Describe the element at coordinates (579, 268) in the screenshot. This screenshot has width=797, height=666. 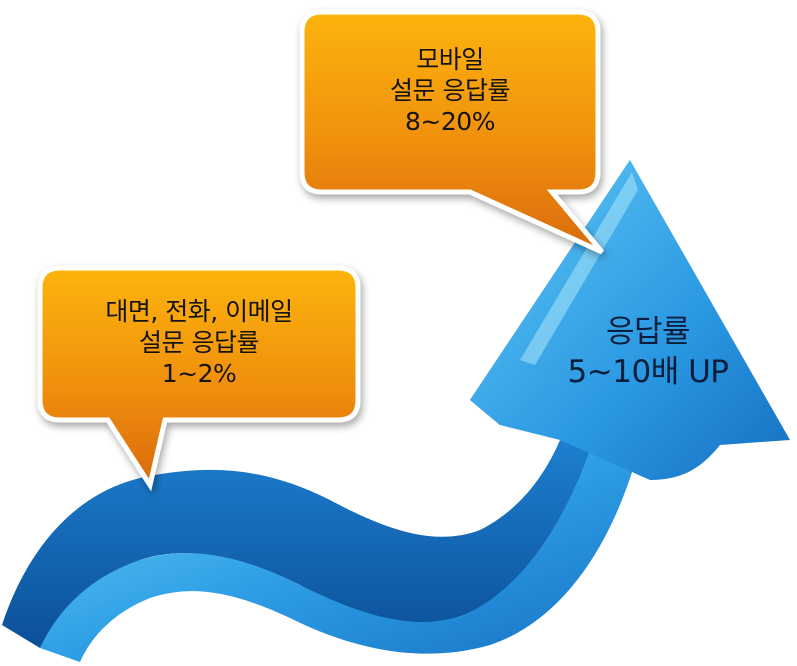
I see `arrowhead-highlight` at that location.